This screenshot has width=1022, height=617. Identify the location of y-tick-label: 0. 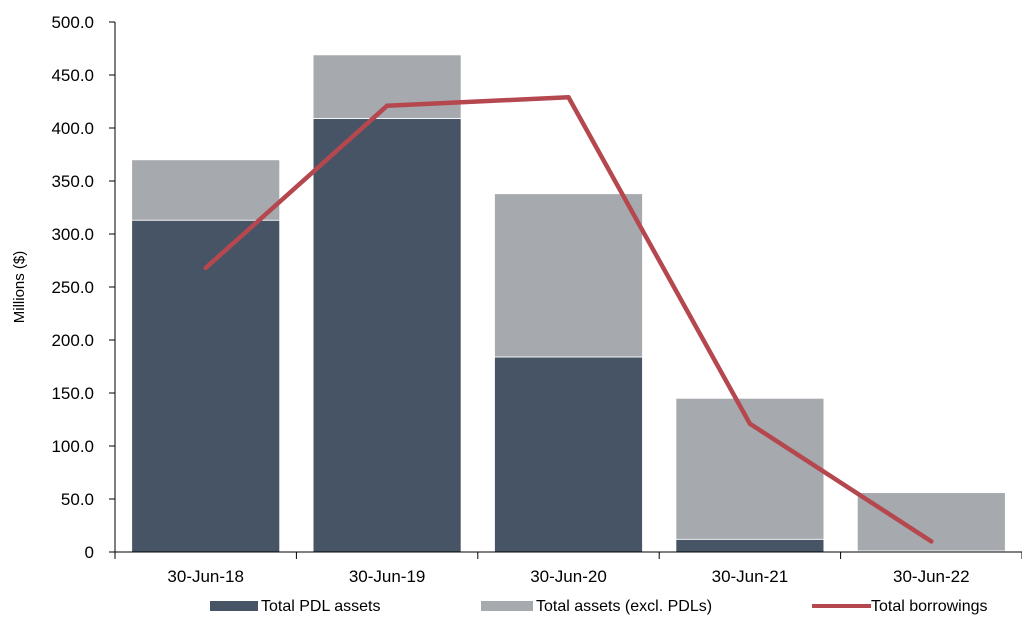
(89, 552).